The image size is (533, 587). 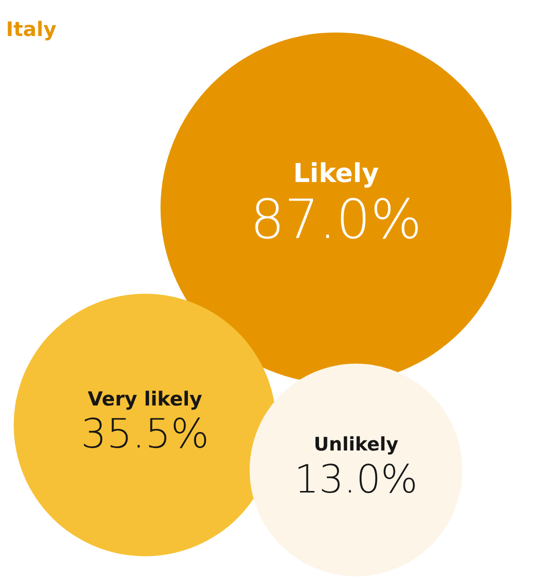 What do you see at coordinates (356, 480) in the screenshot?
I see `data-label: 13.0%` at bounding box center [356, 480].